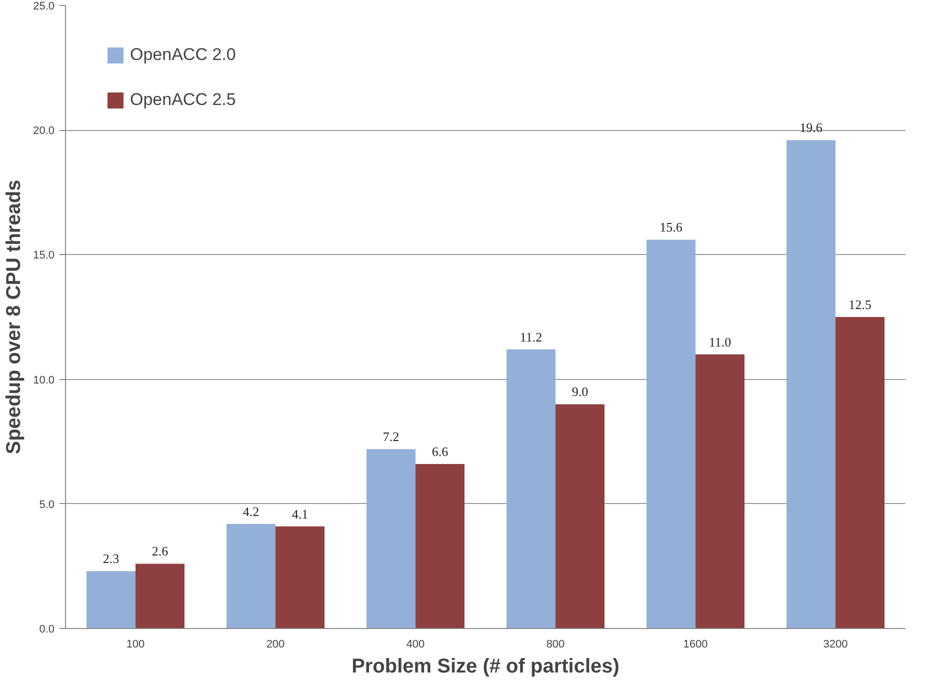  Describe the element at coordinates (44, 6) in the screenshot. I see `y-tick-label: 25.0` at that location.